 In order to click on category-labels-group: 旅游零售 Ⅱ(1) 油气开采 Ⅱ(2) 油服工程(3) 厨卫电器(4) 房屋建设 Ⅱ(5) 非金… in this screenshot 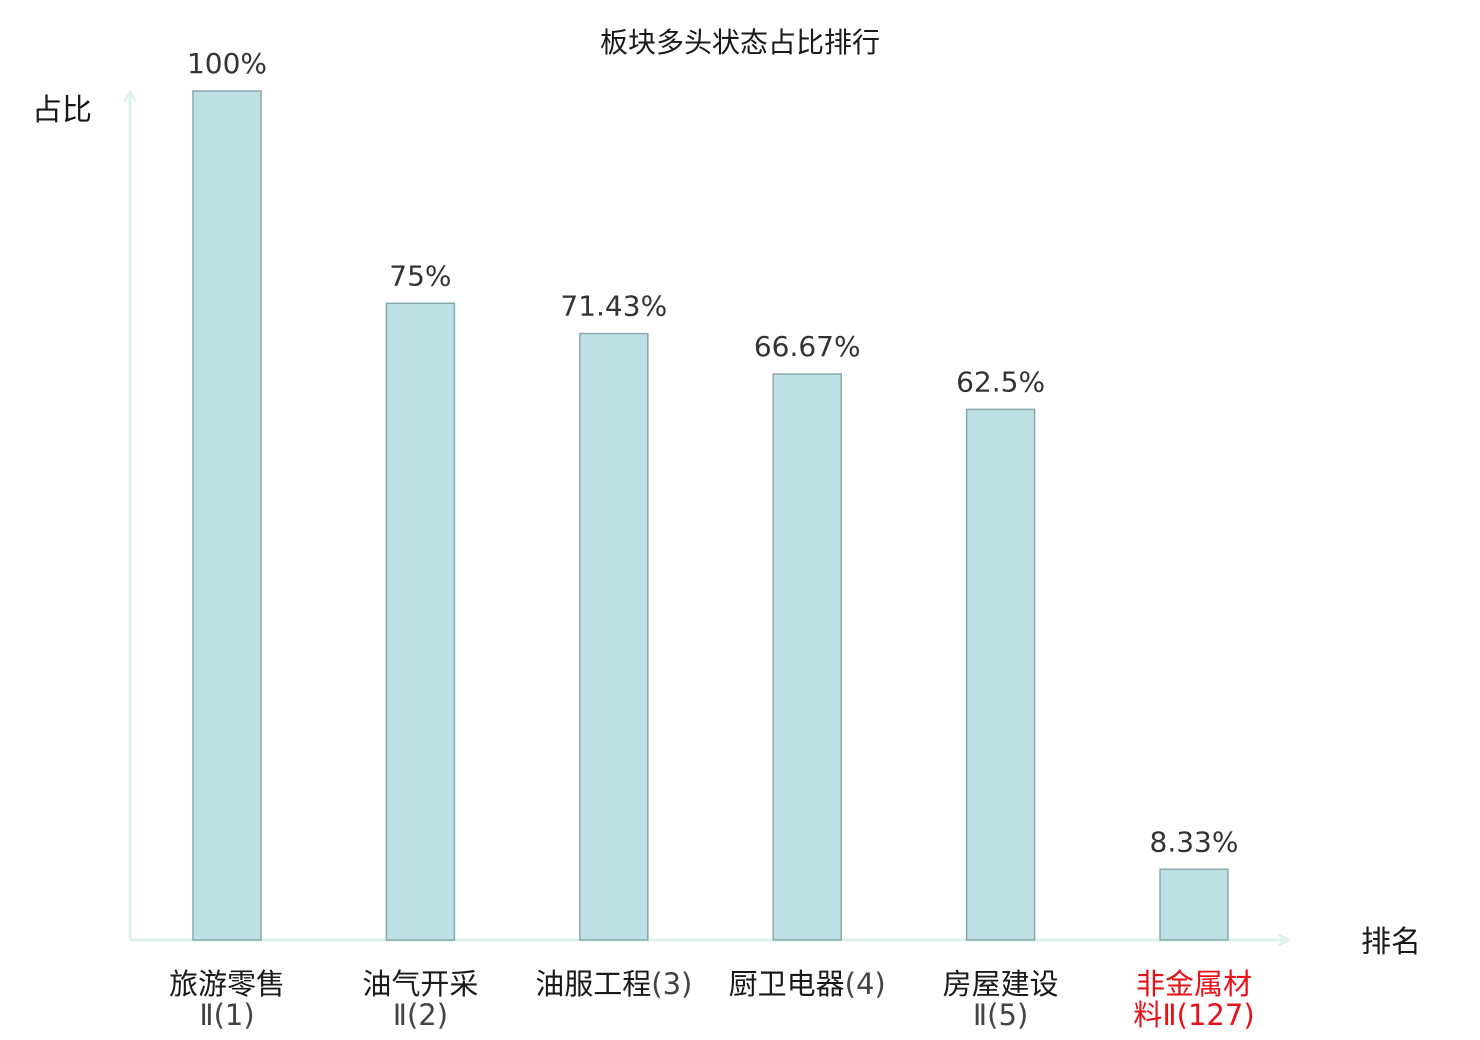, I will do `click(712, 999)`.